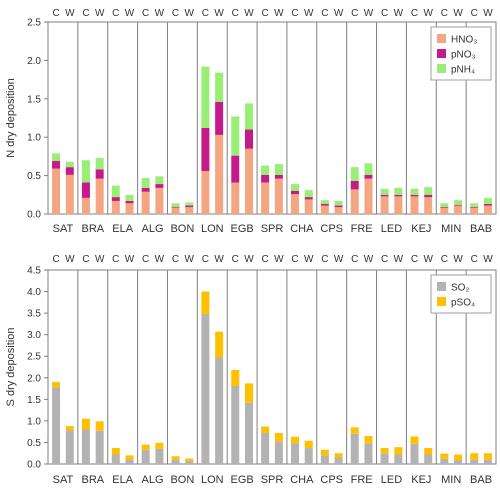  I want to click on bar-hno3-kej-w, so click(428, 205).